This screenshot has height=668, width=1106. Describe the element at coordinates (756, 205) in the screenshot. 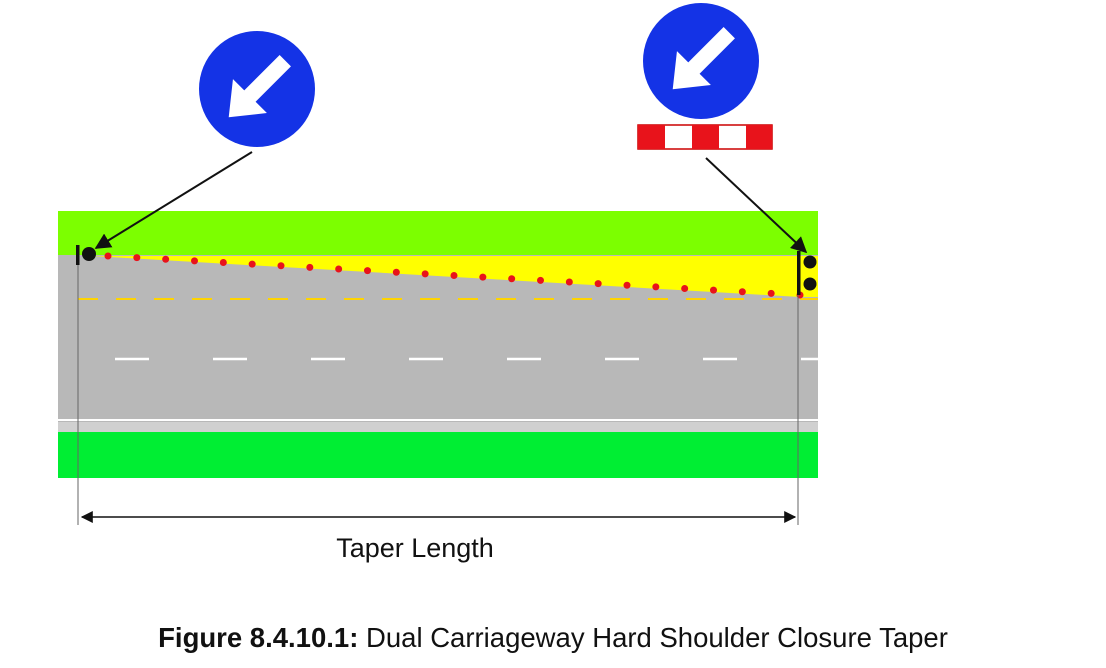

I see `leader-line-right` at that location.